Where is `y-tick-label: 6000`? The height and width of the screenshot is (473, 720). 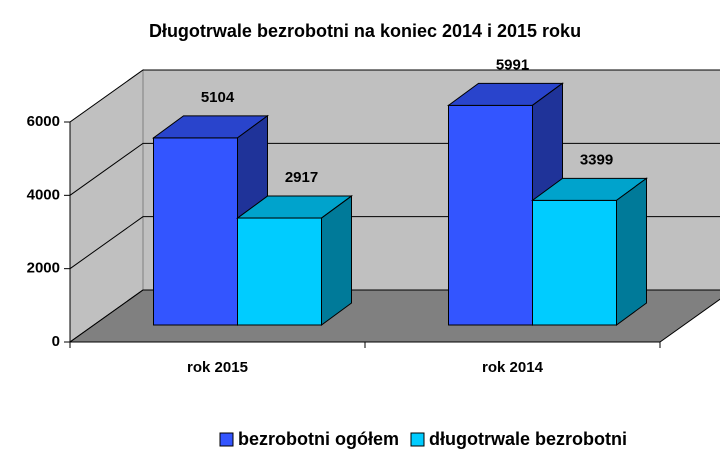 y-tick-label: 6000 is located at coordinates (43, 121).